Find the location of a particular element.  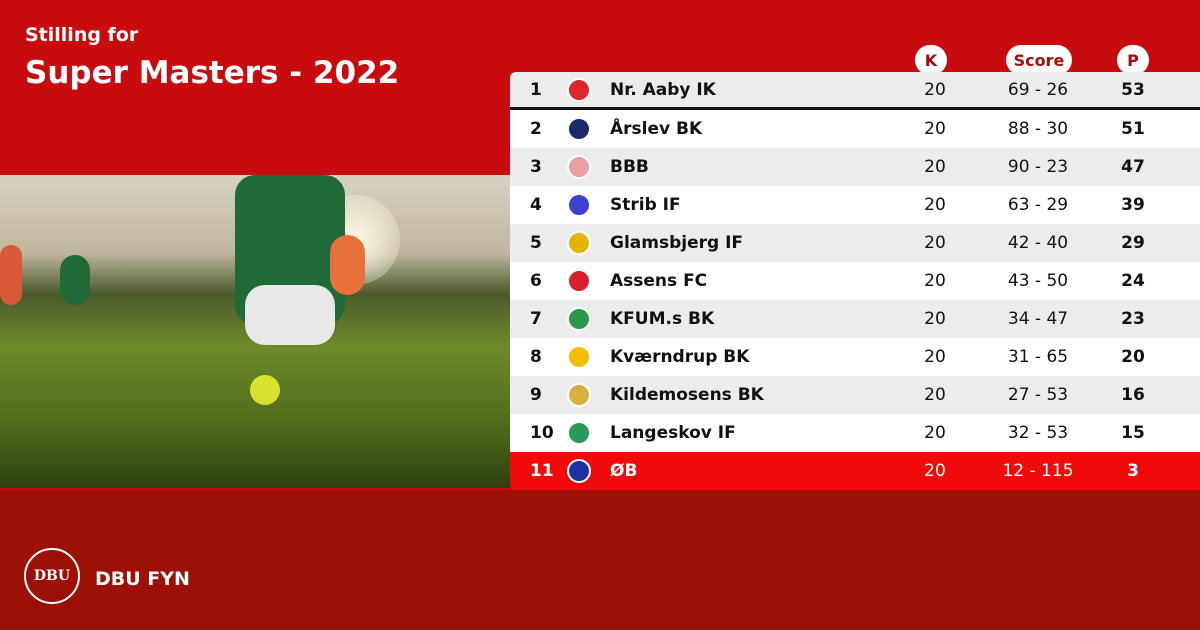

points: 39 is located at coordinates (1133, 205).